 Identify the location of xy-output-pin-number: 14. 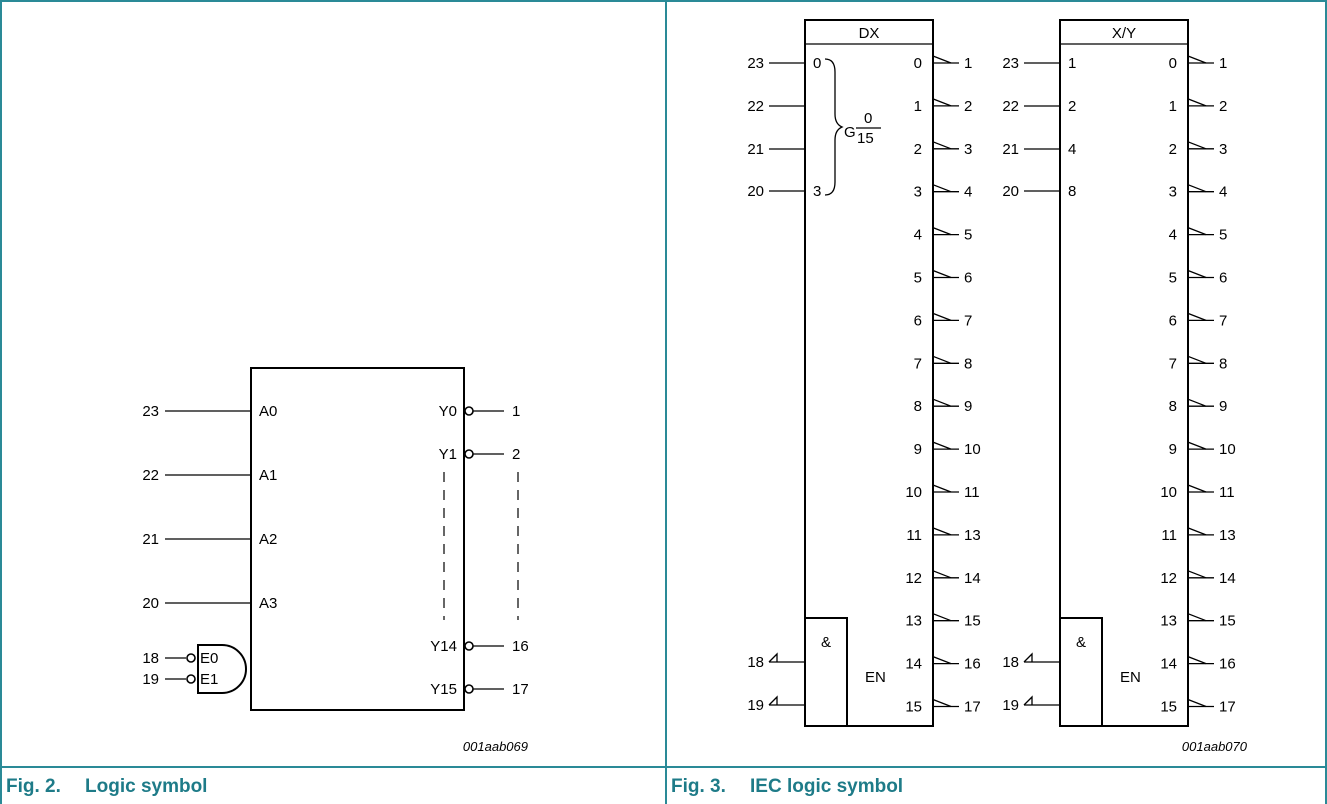
(1227, 578).